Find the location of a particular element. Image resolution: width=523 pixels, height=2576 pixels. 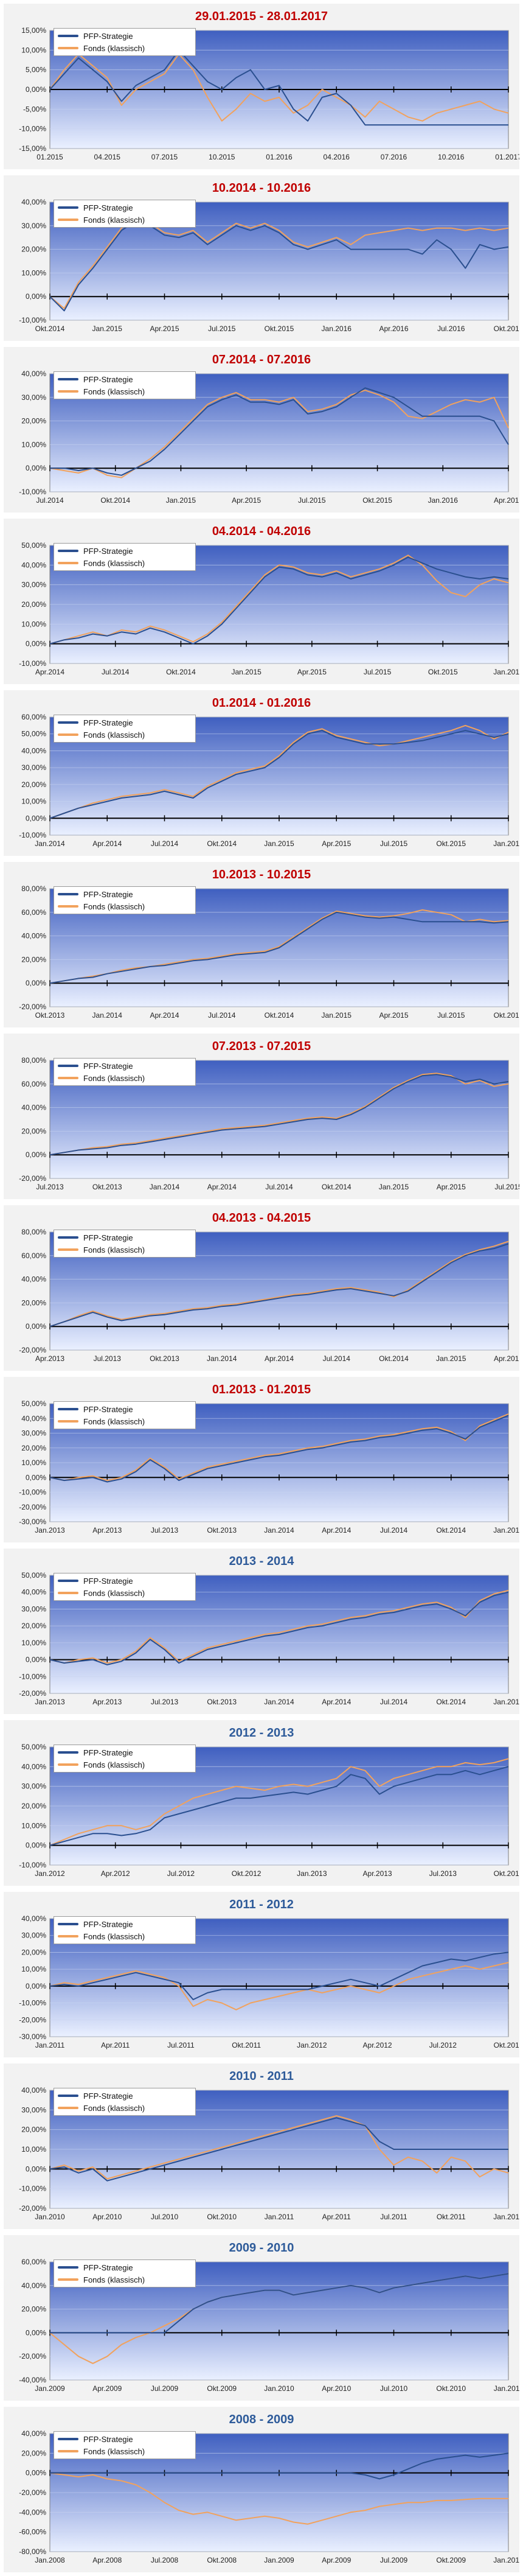

x-tick-label: Okt.2009 is located at coordinates (451, 2560).